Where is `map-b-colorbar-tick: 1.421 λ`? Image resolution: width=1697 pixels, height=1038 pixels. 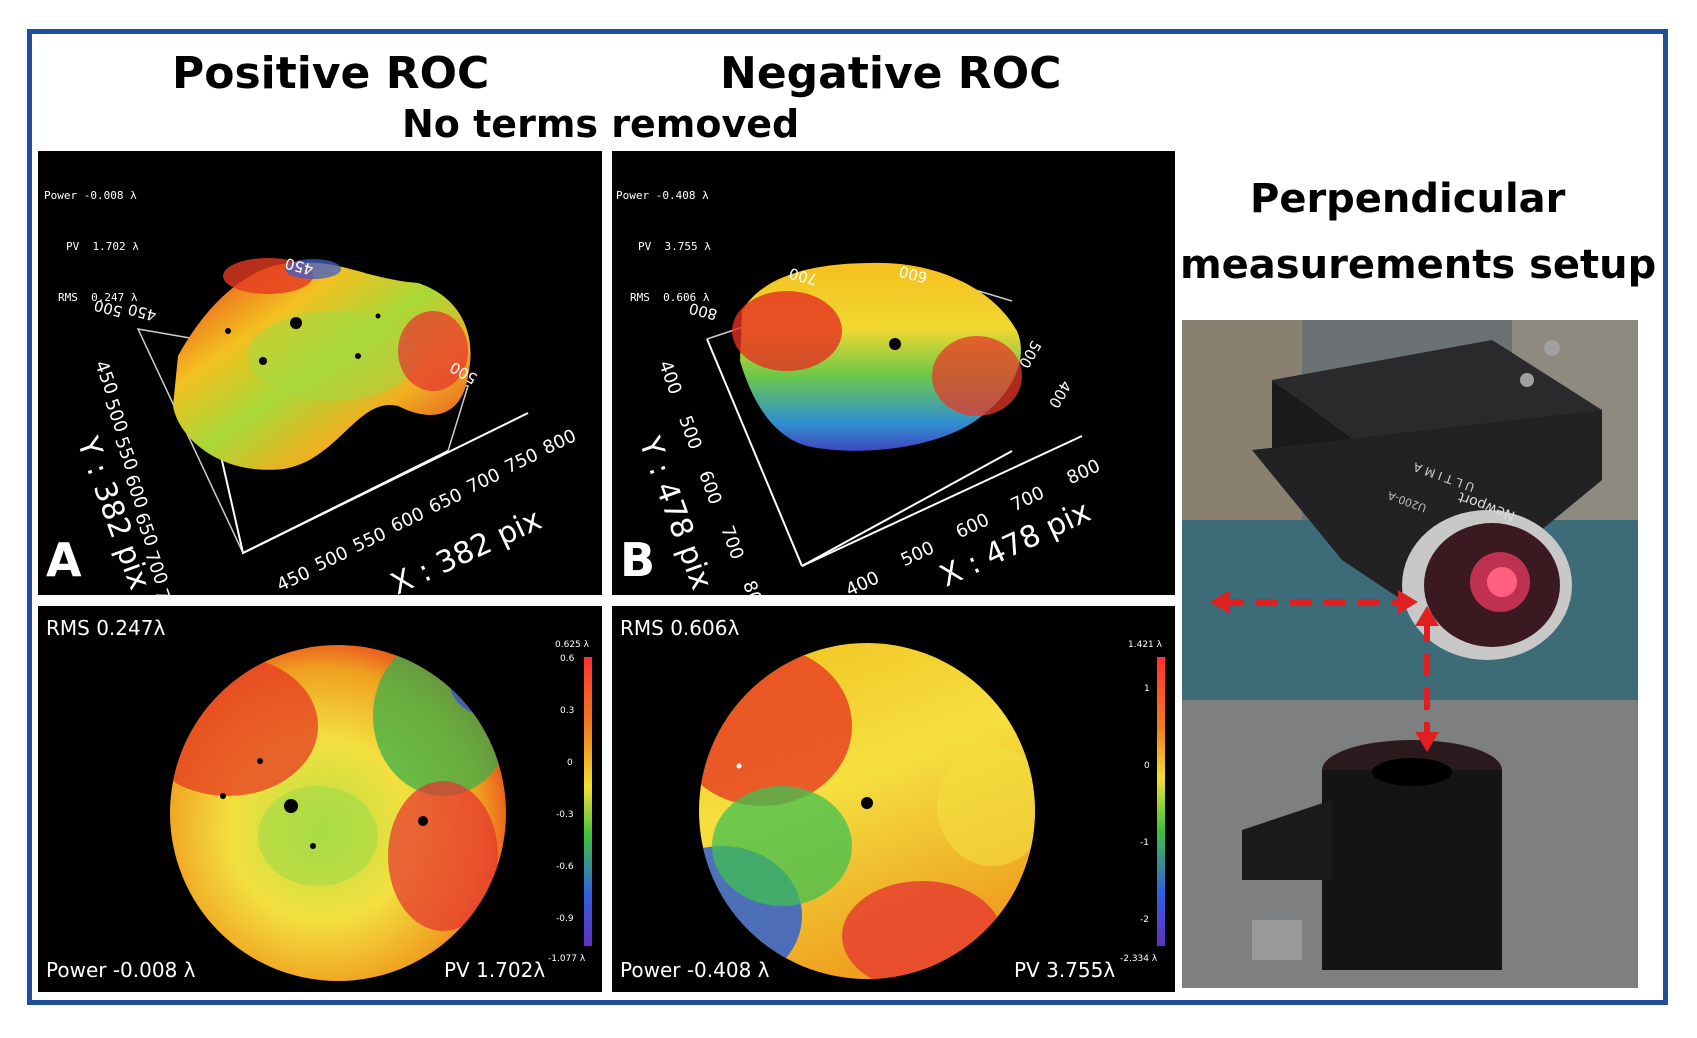 map-b-colorbar-tick: 1.421 λ is located at coordinates (1145, 645).